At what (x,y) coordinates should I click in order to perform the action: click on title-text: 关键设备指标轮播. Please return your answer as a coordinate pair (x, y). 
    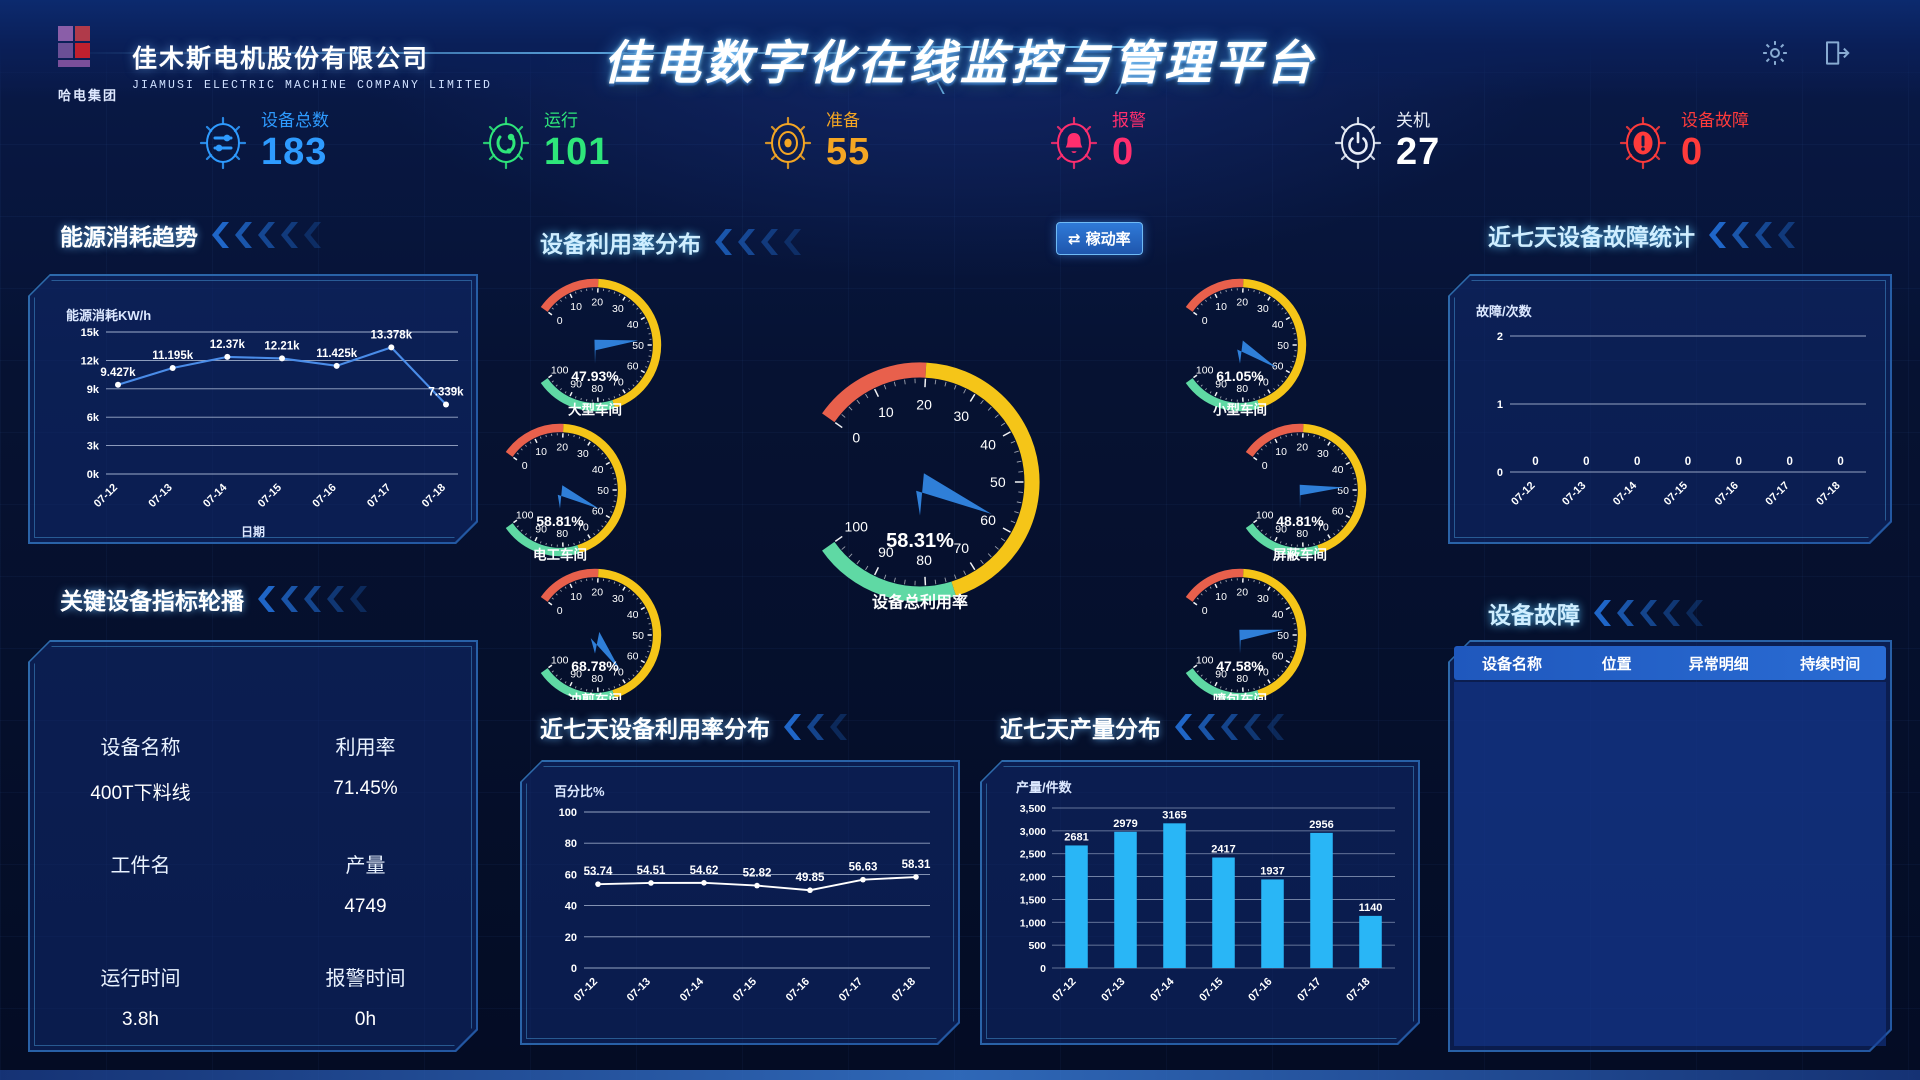
    Looking at the image, I should click on (152, 601).